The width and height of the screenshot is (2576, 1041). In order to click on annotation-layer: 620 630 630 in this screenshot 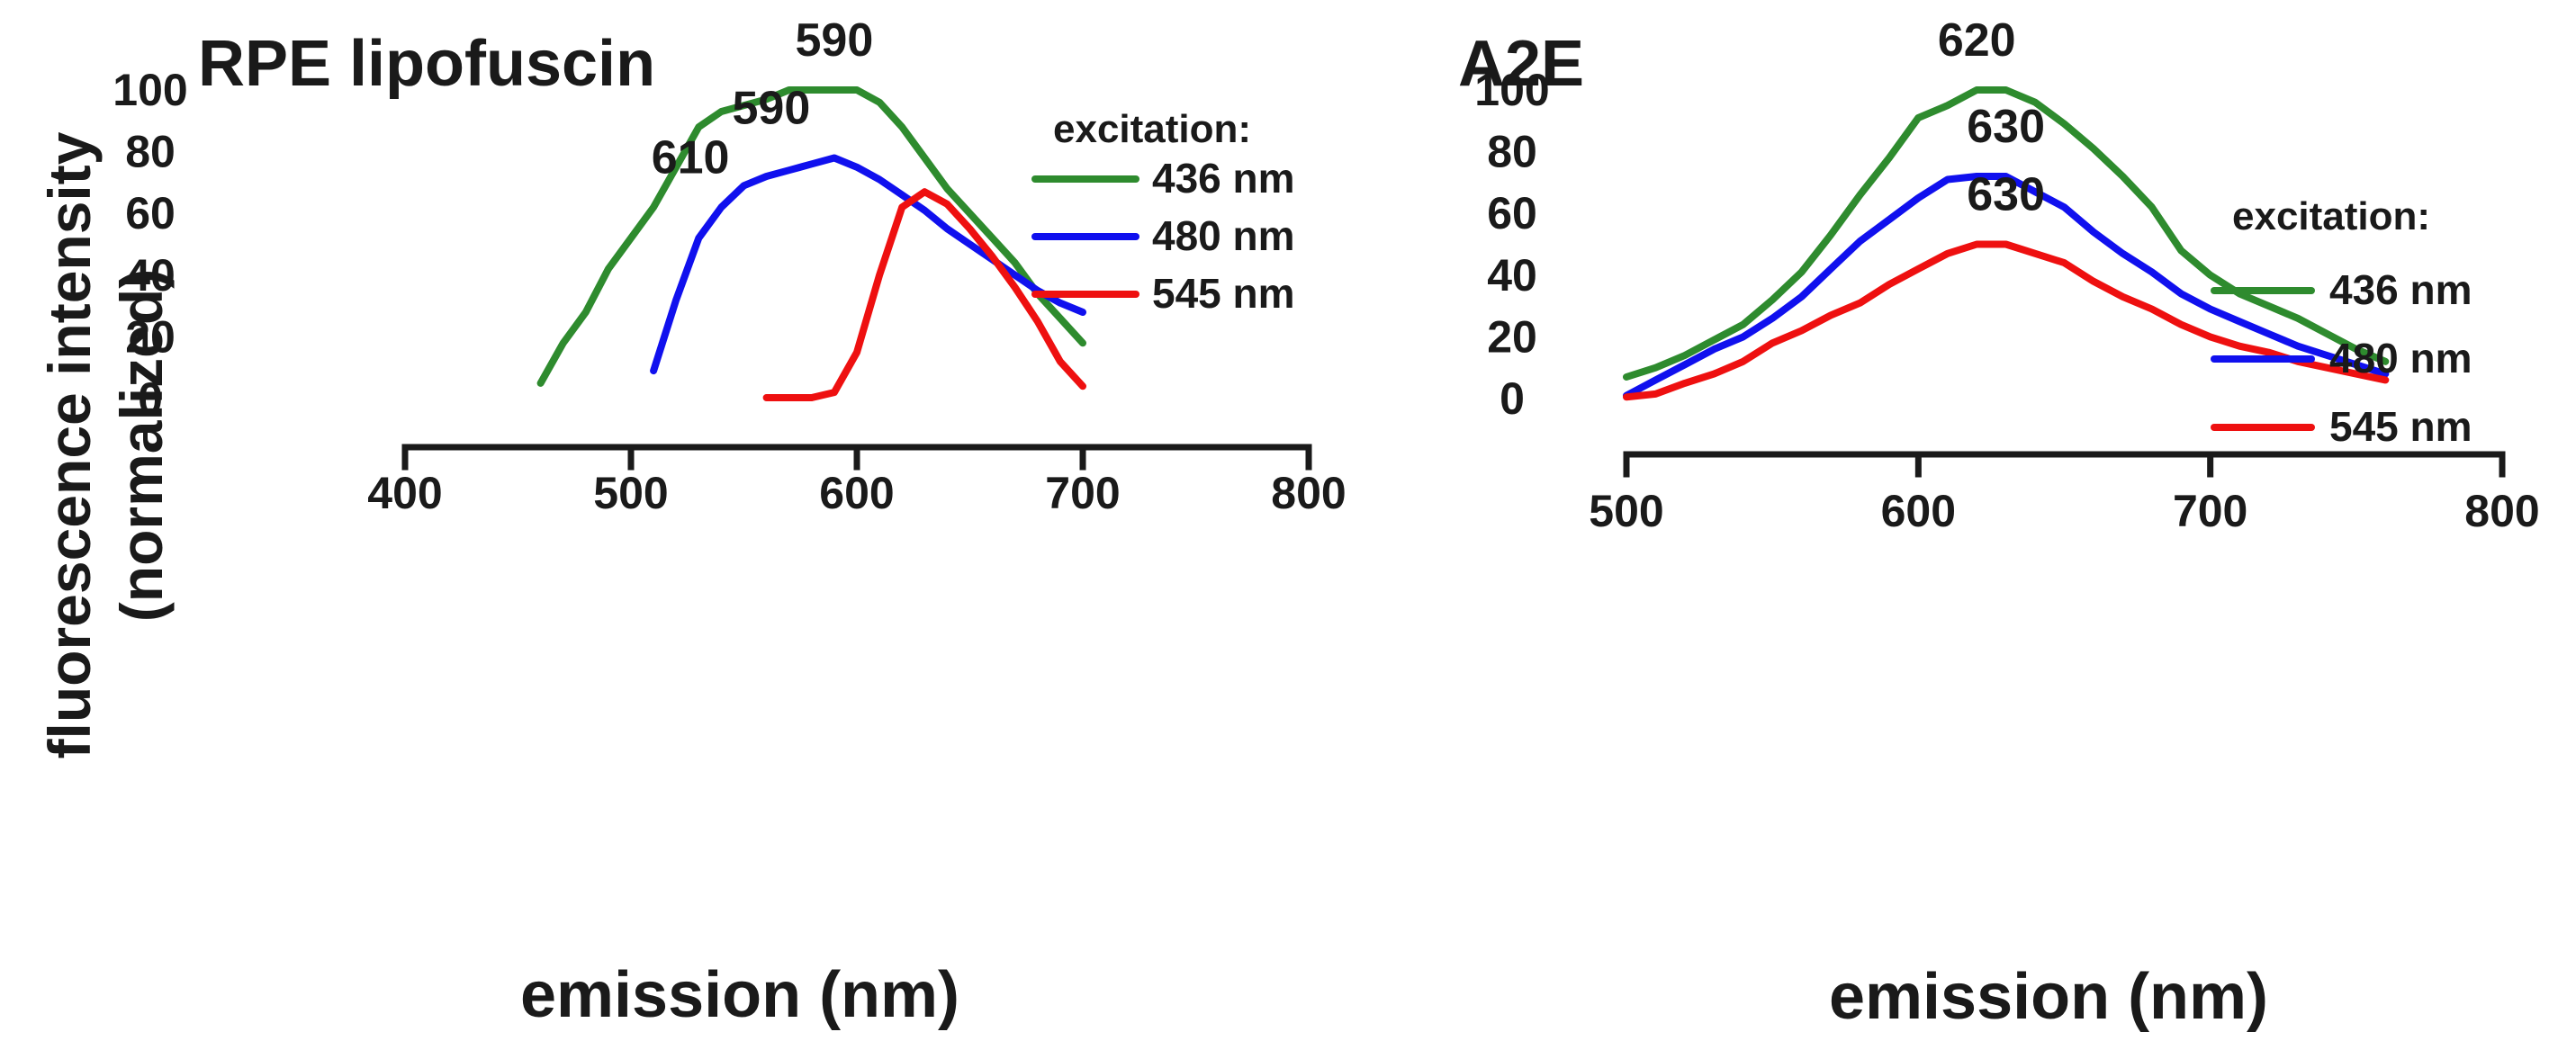, I will do `click(1991, 118)`.